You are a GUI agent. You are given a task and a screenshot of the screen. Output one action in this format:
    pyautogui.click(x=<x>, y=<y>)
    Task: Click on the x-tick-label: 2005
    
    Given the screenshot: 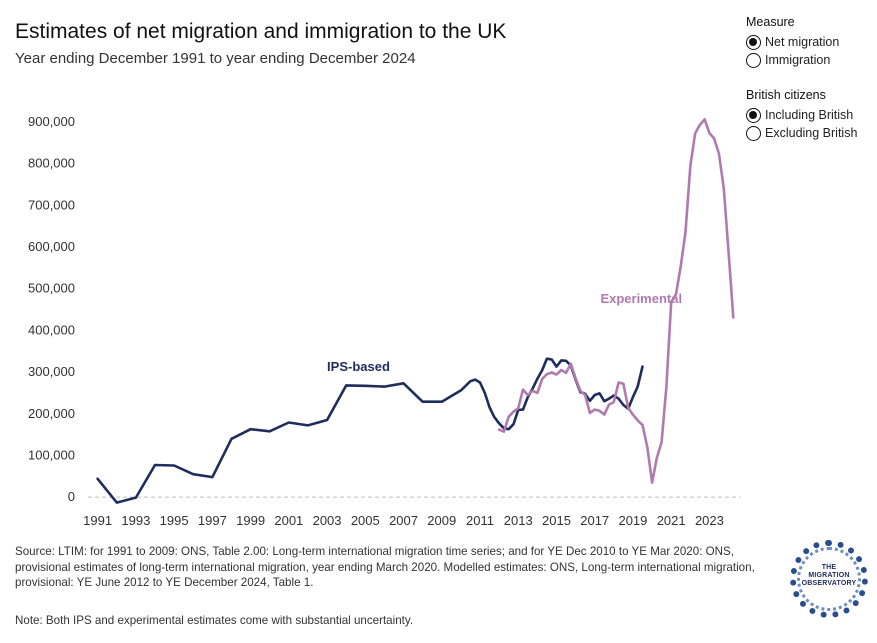 What is the action you would take?
    pyautogui.click(x=365, y=520)
    